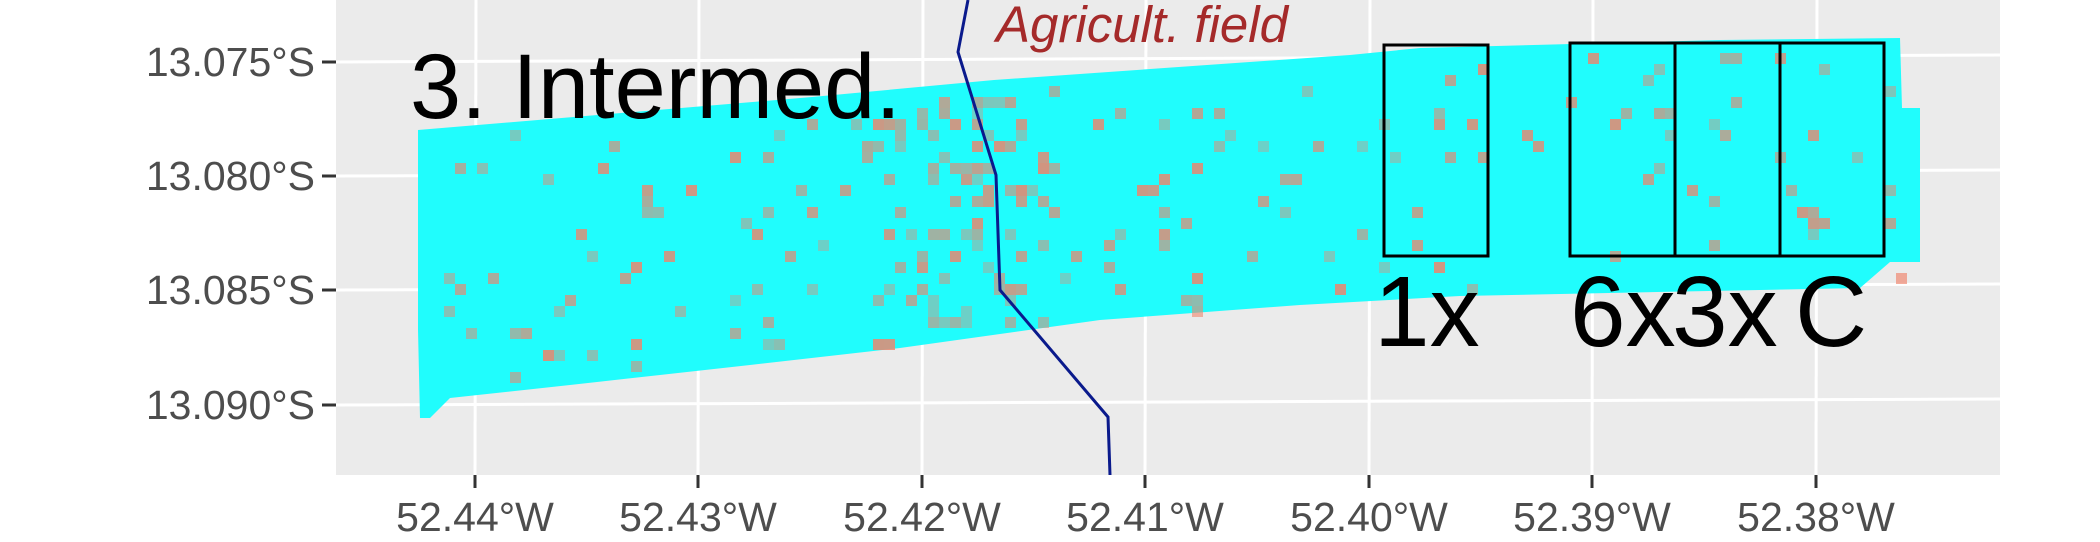 This screenshot has width=2100, height=542. What do you see at coordinates (698, 517) in the screenshot?
I see `x-tick-label: 52.43°W` at bounding box center [698, 517].